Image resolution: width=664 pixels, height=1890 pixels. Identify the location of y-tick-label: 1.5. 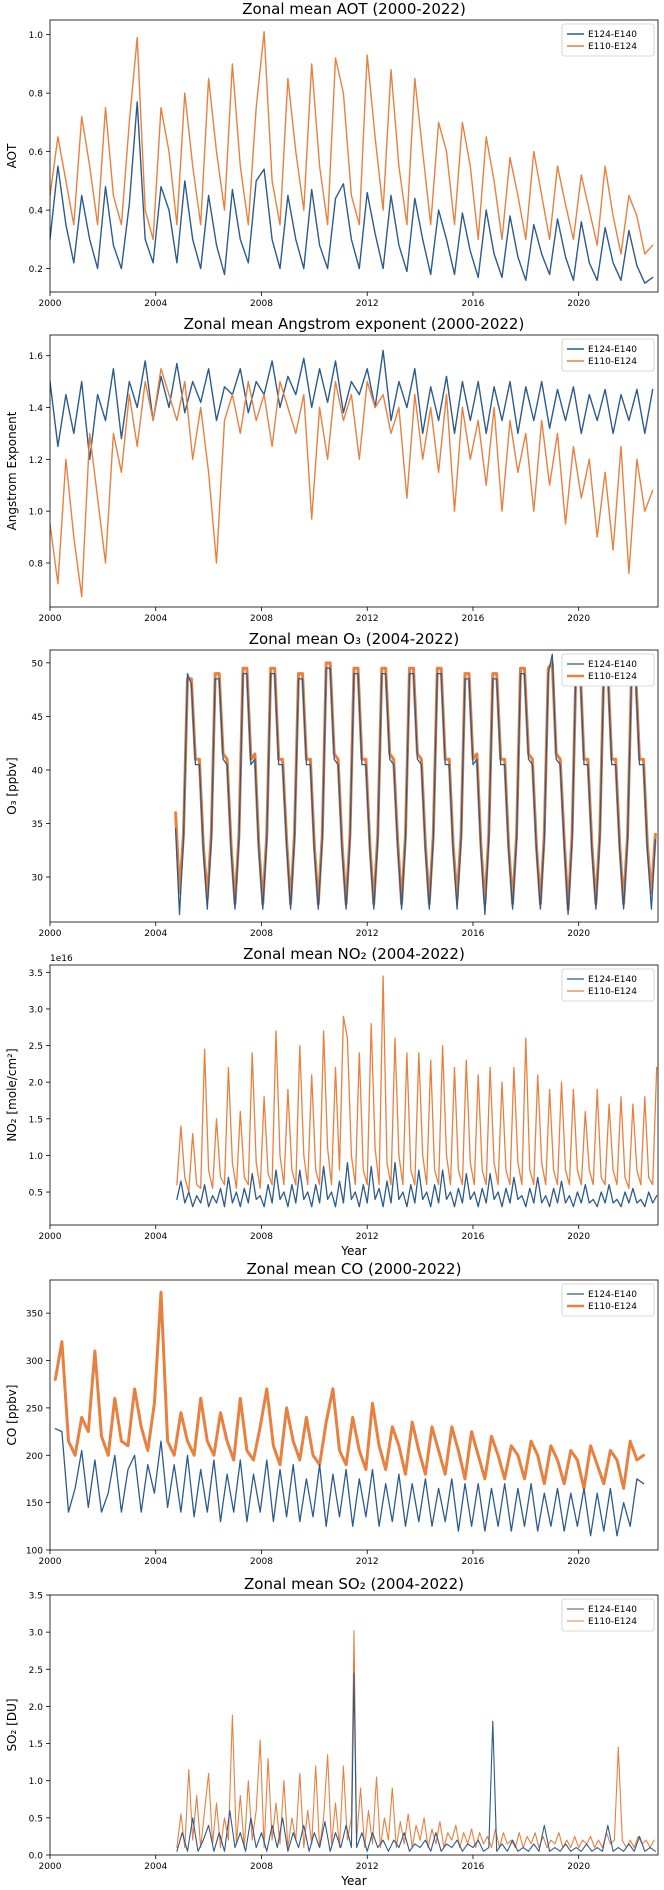
(36, 1120).